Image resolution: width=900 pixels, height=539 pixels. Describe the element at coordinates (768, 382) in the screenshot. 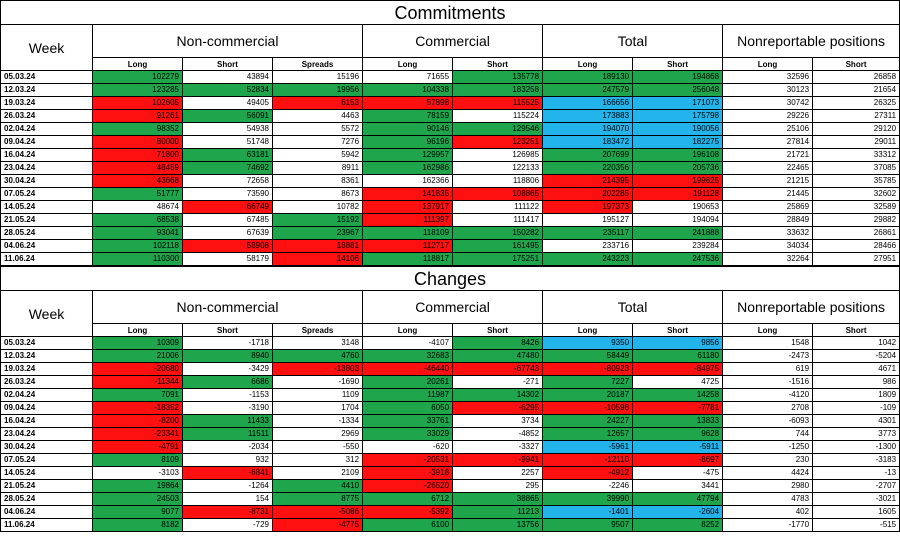

I see `value-cell: -1516` at that location.